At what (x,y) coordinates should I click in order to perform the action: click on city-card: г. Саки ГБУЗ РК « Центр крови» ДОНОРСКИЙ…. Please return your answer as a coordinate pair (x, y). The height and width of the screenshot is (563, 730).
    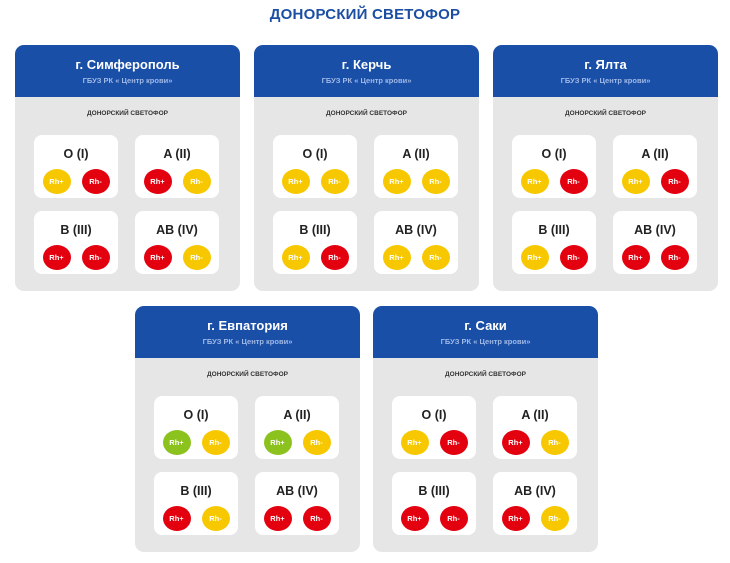
    Looking at the image, I should click on (485, 429).